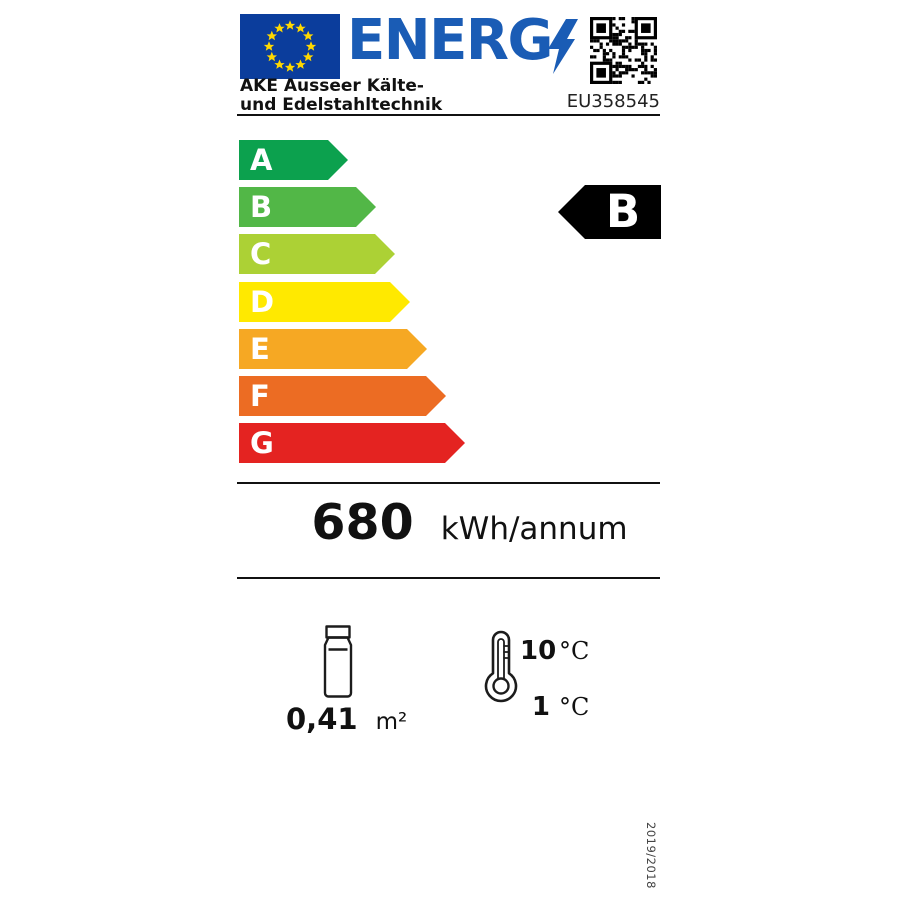 The image size is (900, 900). Describe the element at coordinates (540, 707) in the screenshot. I see `temperature-lower-value: 1` at that location.